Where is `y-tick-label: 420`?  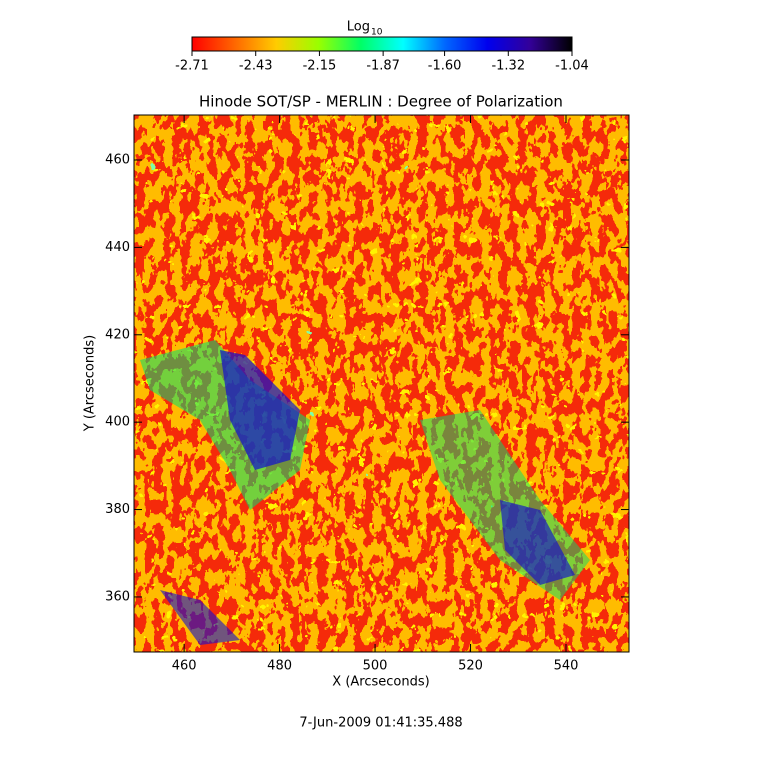
y-tick-label: 420 is located at coordinates (117, 334).